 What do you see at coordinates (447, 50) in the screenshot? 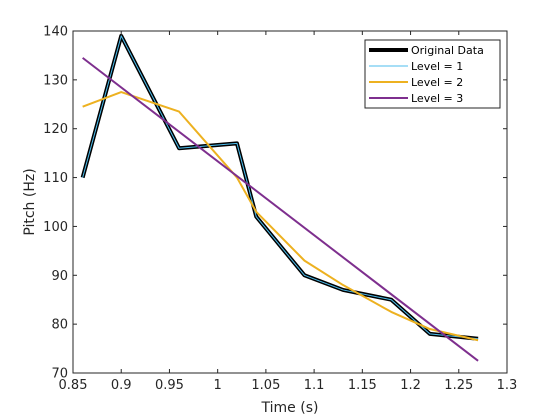
I see `legend-label-1: Original Data` at bounding box center [447, 50].